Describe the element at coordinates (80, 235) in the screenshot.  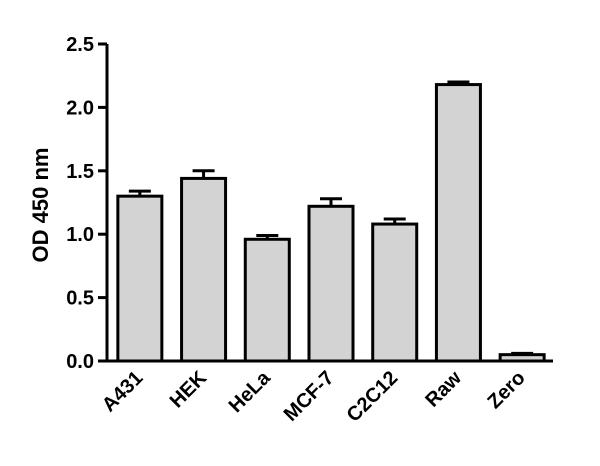
I see `y-tick-label: 1.0` at that location.